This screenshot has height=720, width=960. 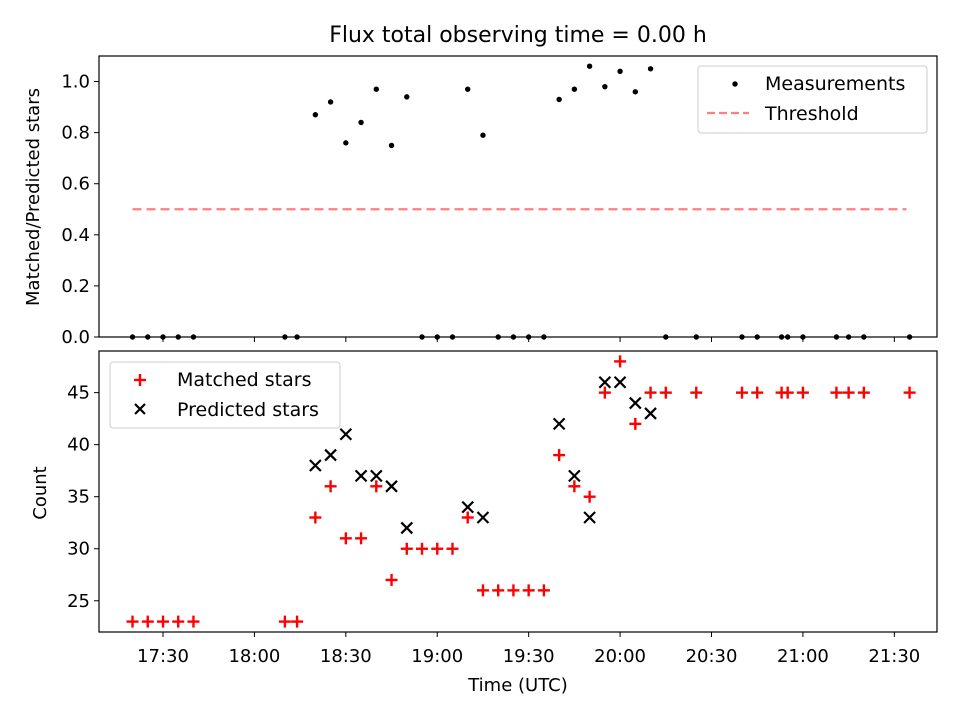 I want to click on bottom-y-tick-label: 25, so click(x=78, y=601).